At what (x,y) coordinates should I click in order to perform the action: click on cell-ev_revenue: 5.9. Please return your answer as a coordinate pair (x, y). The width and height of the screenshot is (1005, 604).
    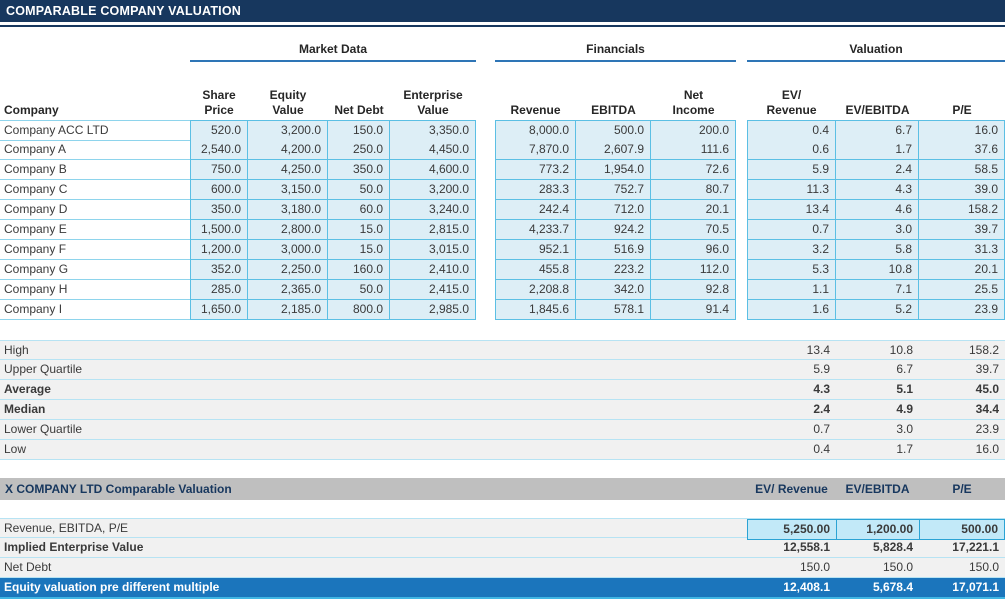
    Looking at the image, I should click on (791, 170).